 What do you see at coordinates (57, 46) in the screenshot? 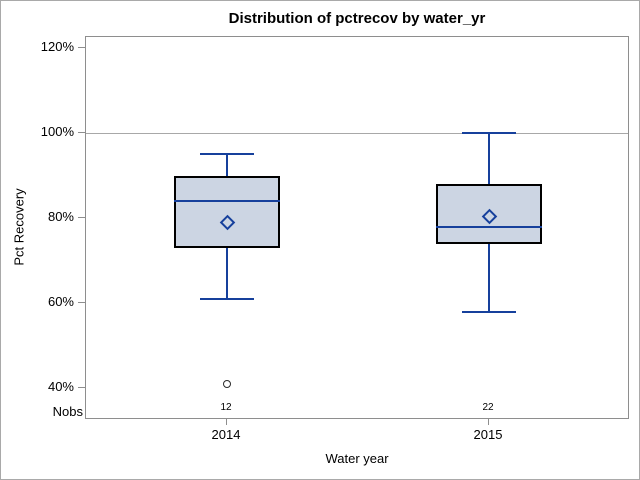
I see `y-tick-label: 120%` at bounding box center [57, 46].